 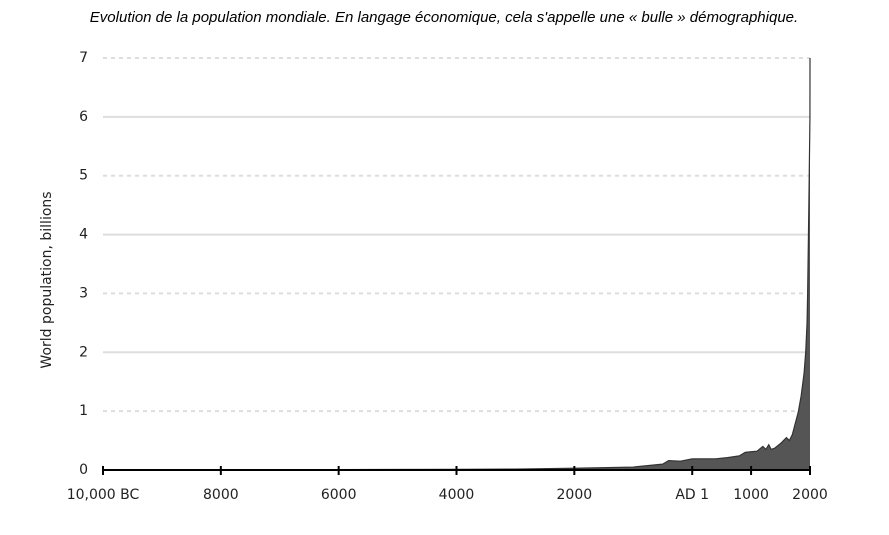 I want to click on x-tick-label: 4000, so click(x=457, y=495).